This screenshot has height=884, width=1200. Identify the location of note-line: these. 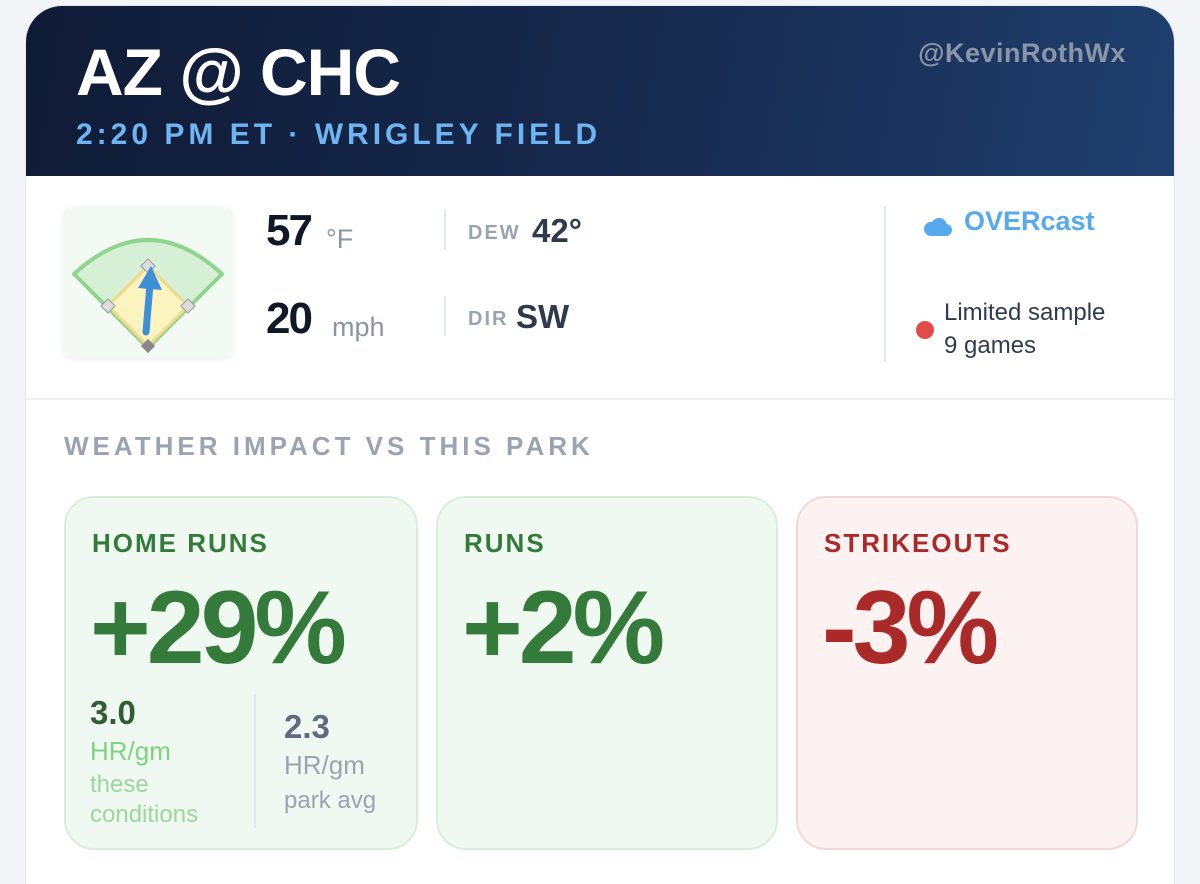
(119, 784).